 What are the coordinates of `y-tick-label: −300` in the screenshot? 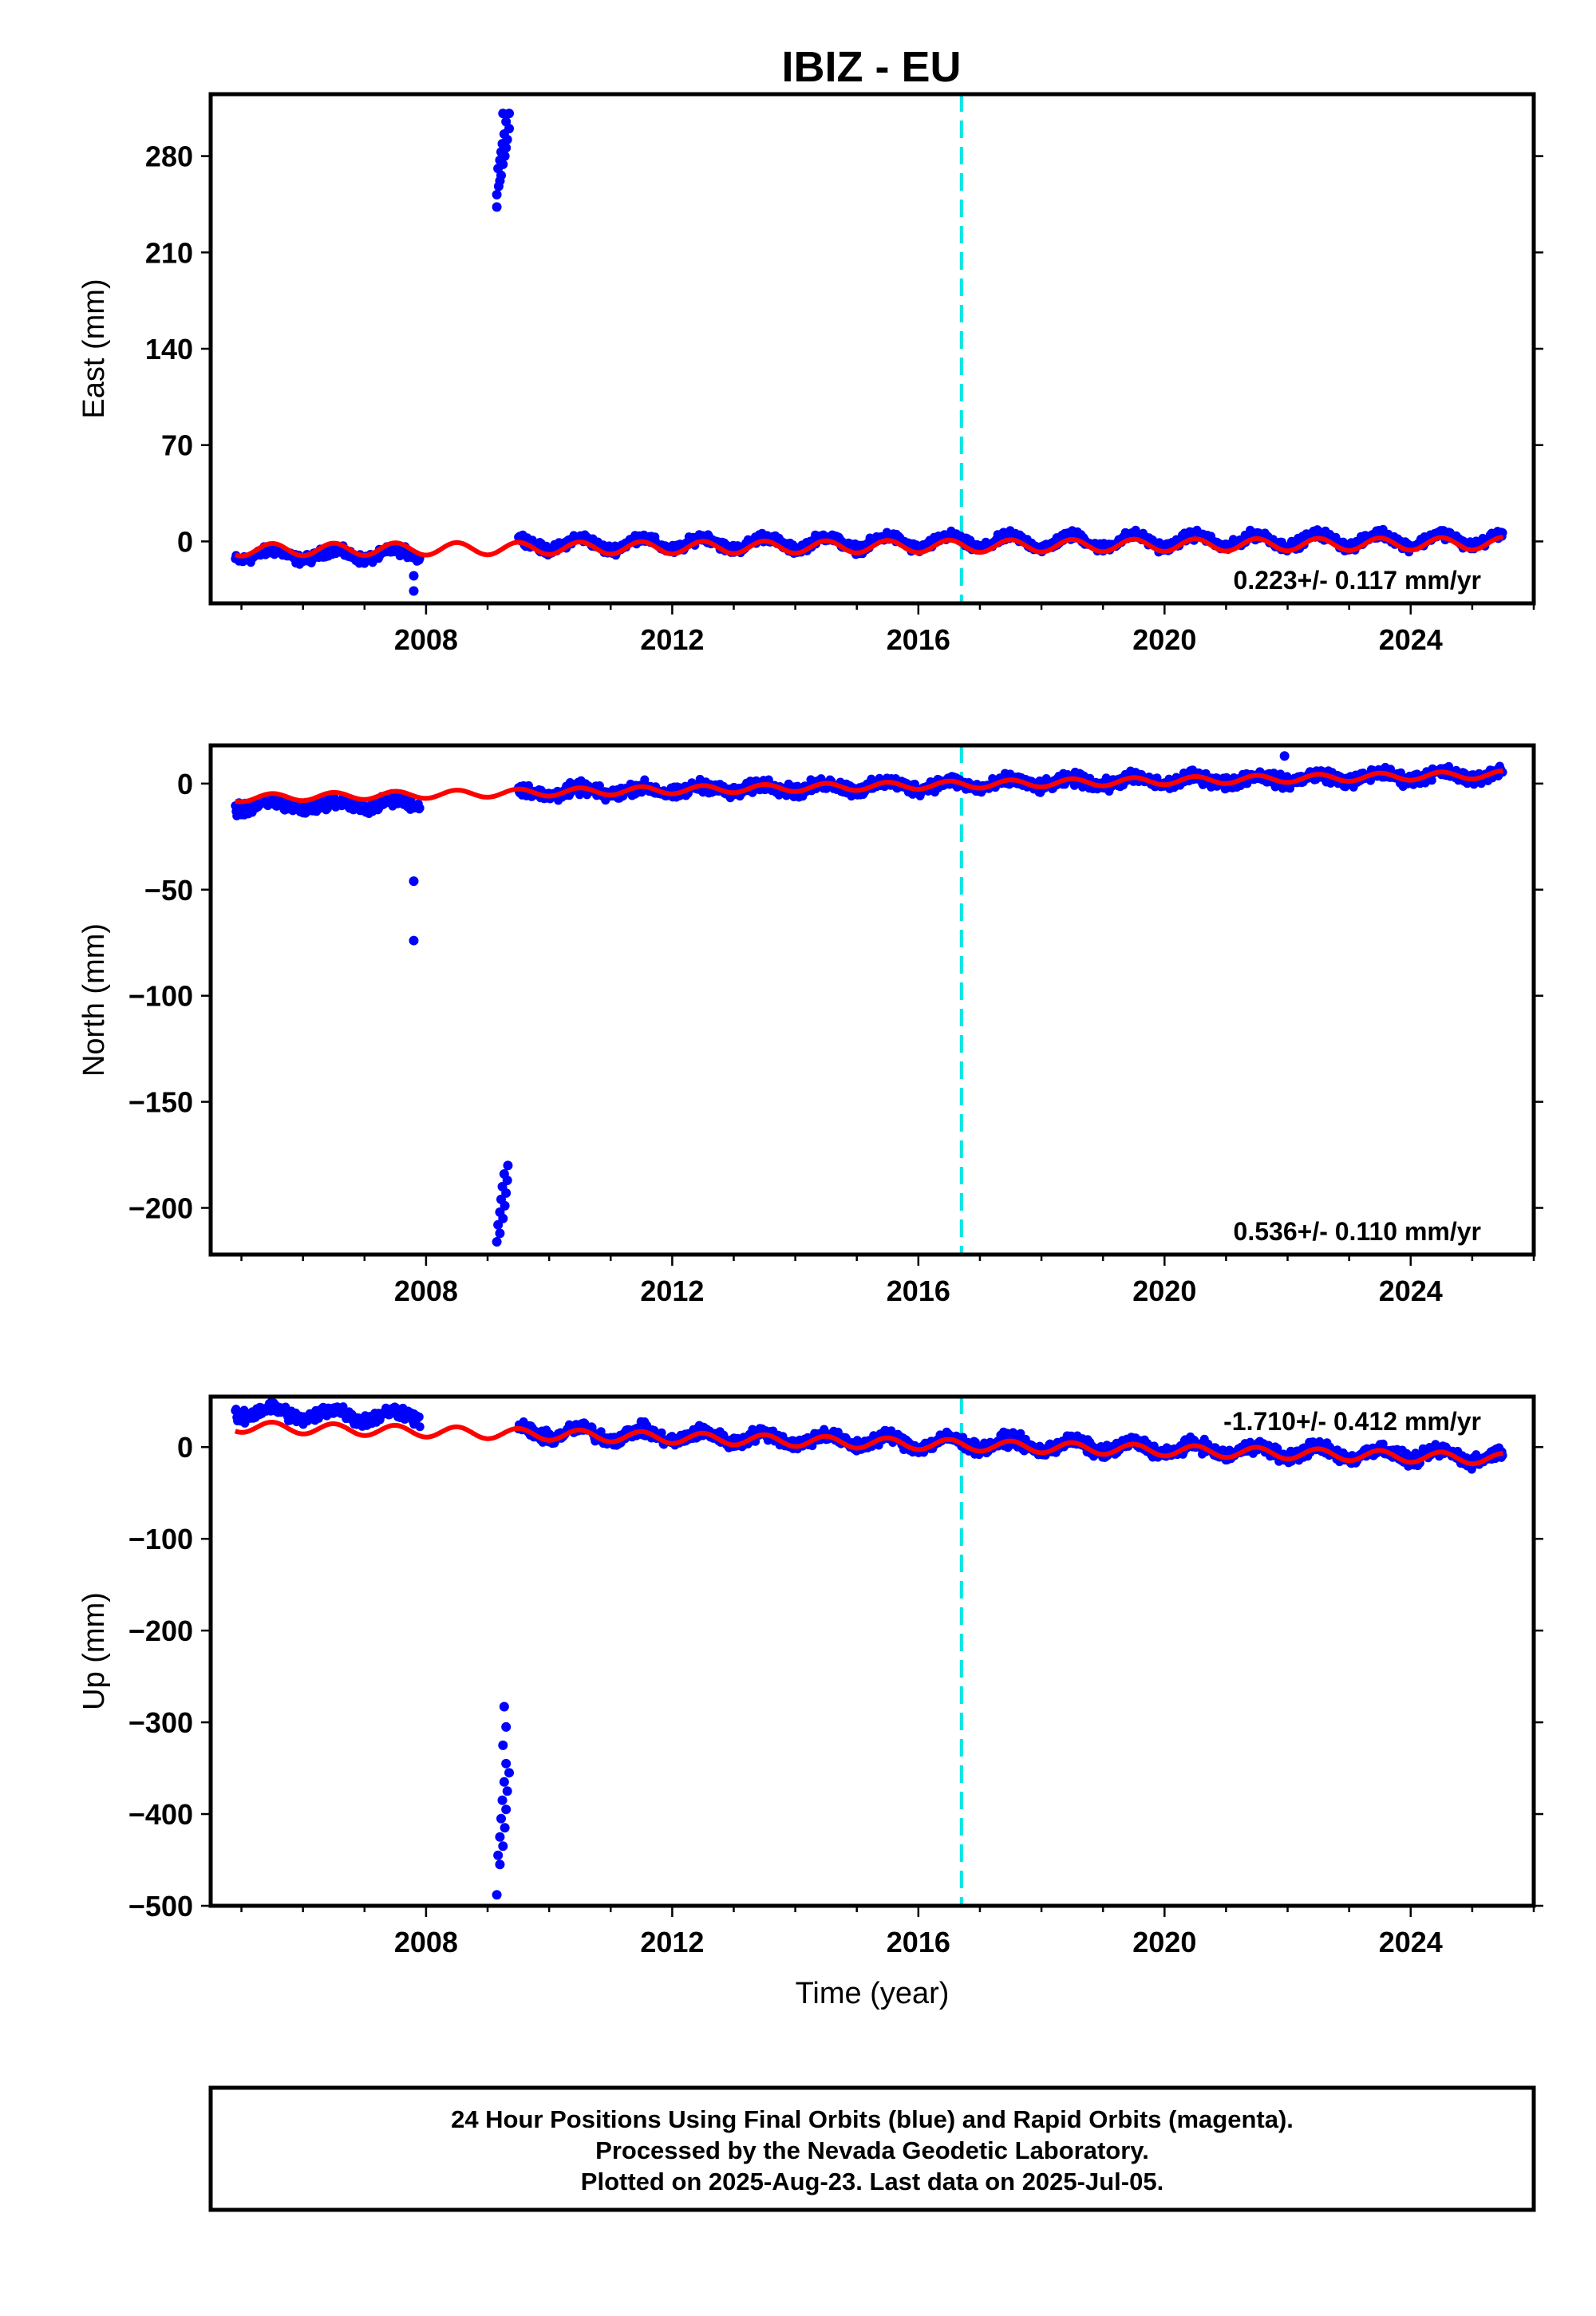 It's located at (160, 1722).